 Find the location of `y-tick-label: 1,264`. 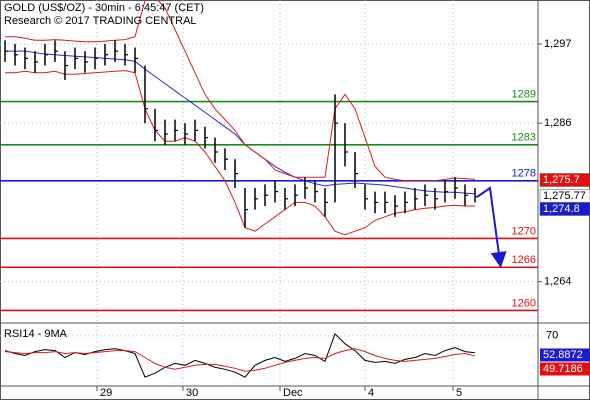

y-tick-label: 1,264 is located at coordinates (558, 282).